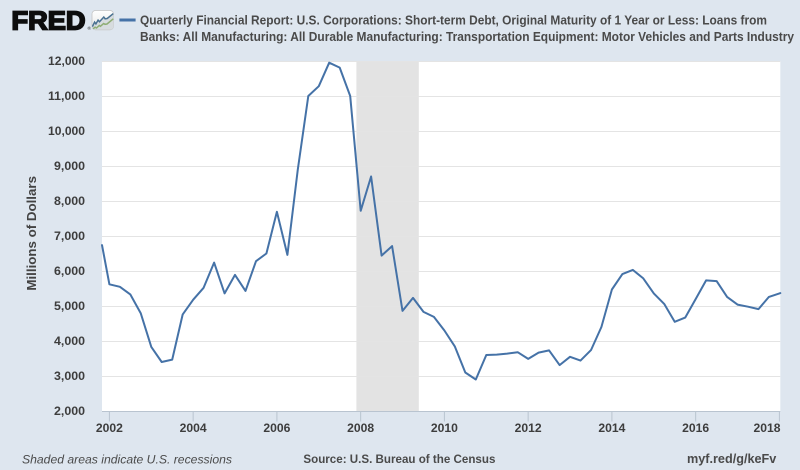 This screenshot has height=470, width=800. Describe the element at coordinates (69, 236) in the screenshot. I see `svg-text: 7,000` at that location.